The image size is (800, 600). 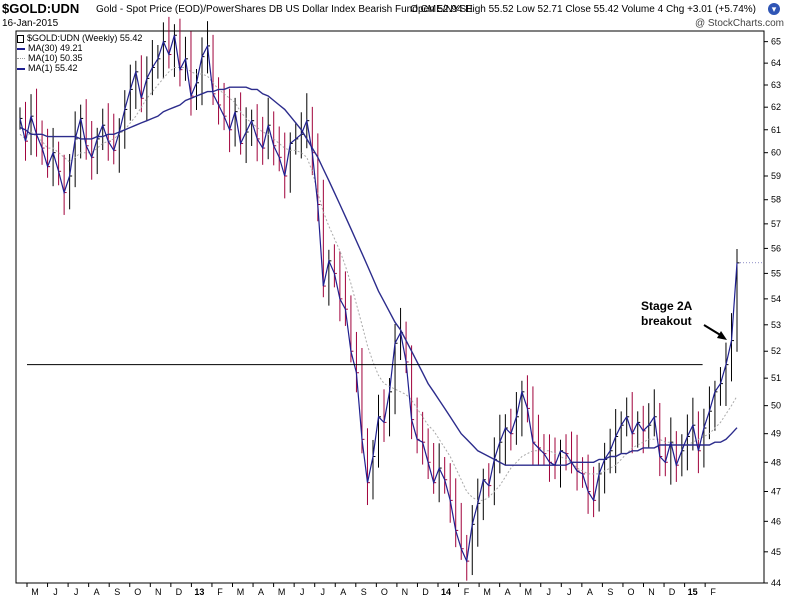 I want to click on x-tick-label: 13, so click(x=199, y=592).